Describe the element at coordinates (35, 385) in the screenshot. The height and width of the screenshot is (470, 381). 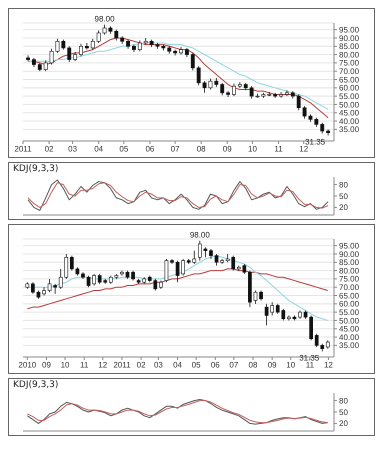
I see `chart-title: KDJ(9,3,3)` at that location.